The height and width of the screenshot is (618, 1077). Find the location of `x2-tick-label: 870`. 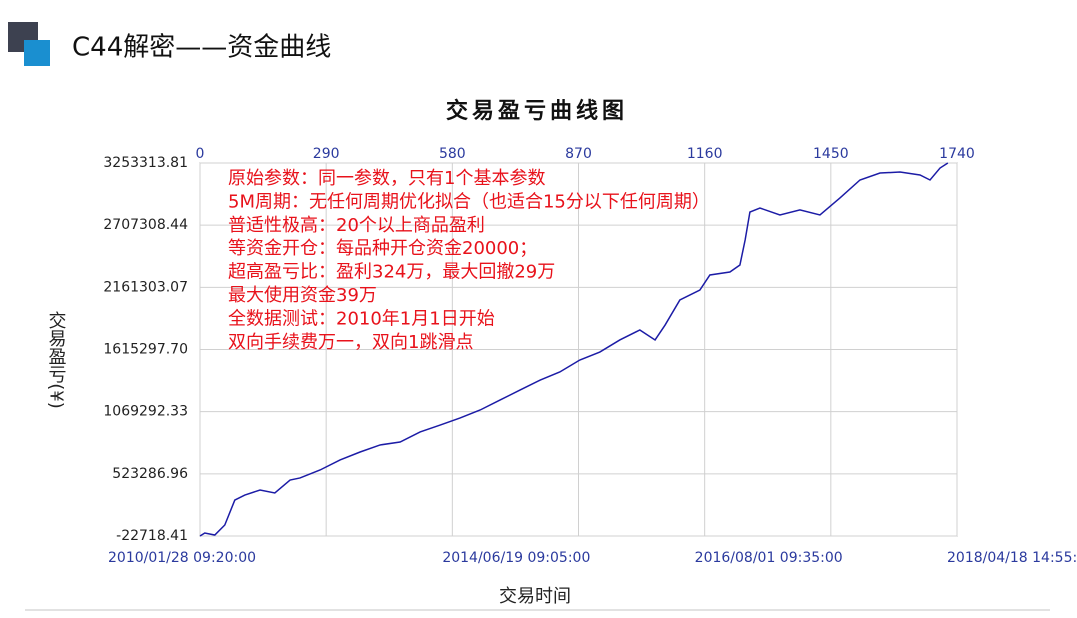

x2-tick-label: 870 is located at coordinates (578, 154).